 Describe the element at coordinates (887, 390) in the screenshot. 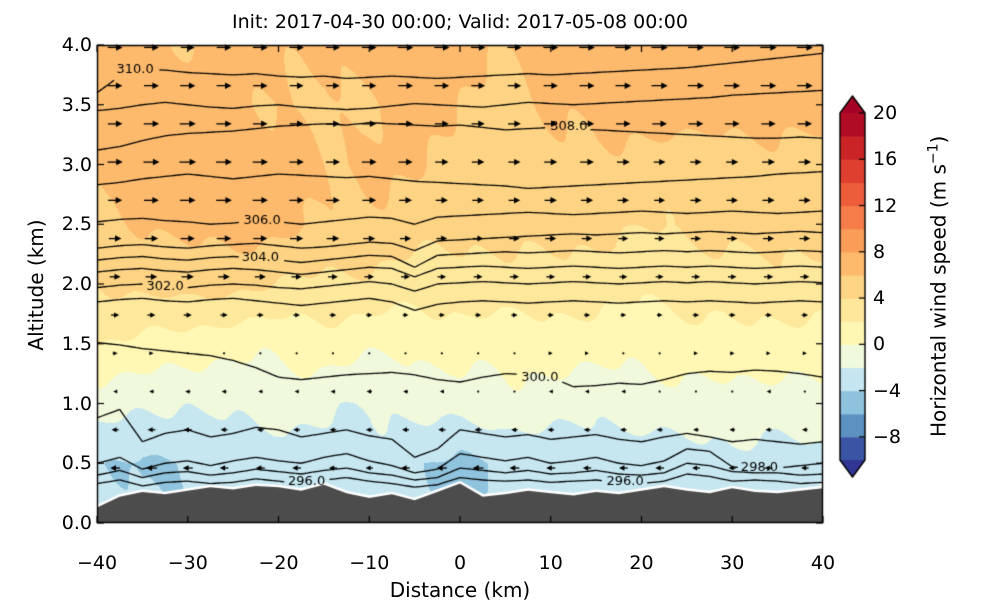

I see `colorbar-tick-label: −4` at that location.